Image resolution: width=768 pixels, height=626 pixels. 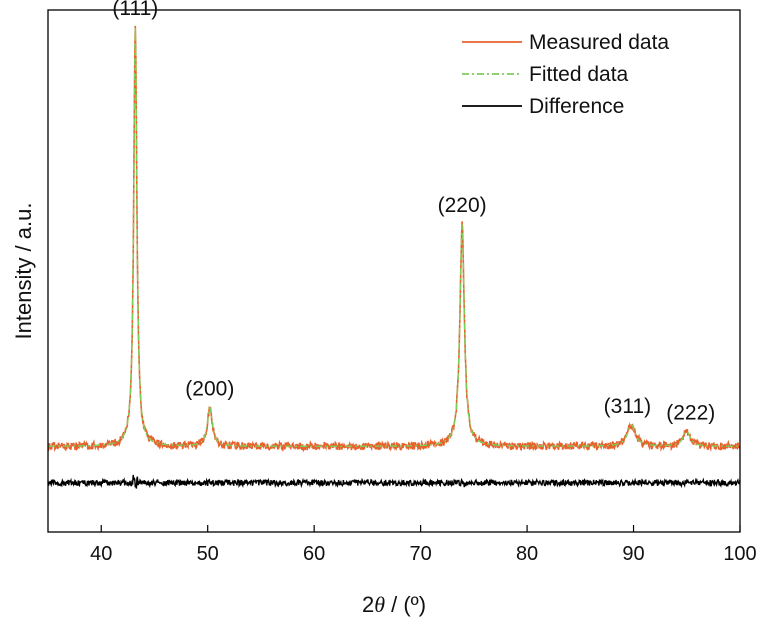 I want to click on legend: Measured data Fitted data Difference, so click(x=565, y=74).